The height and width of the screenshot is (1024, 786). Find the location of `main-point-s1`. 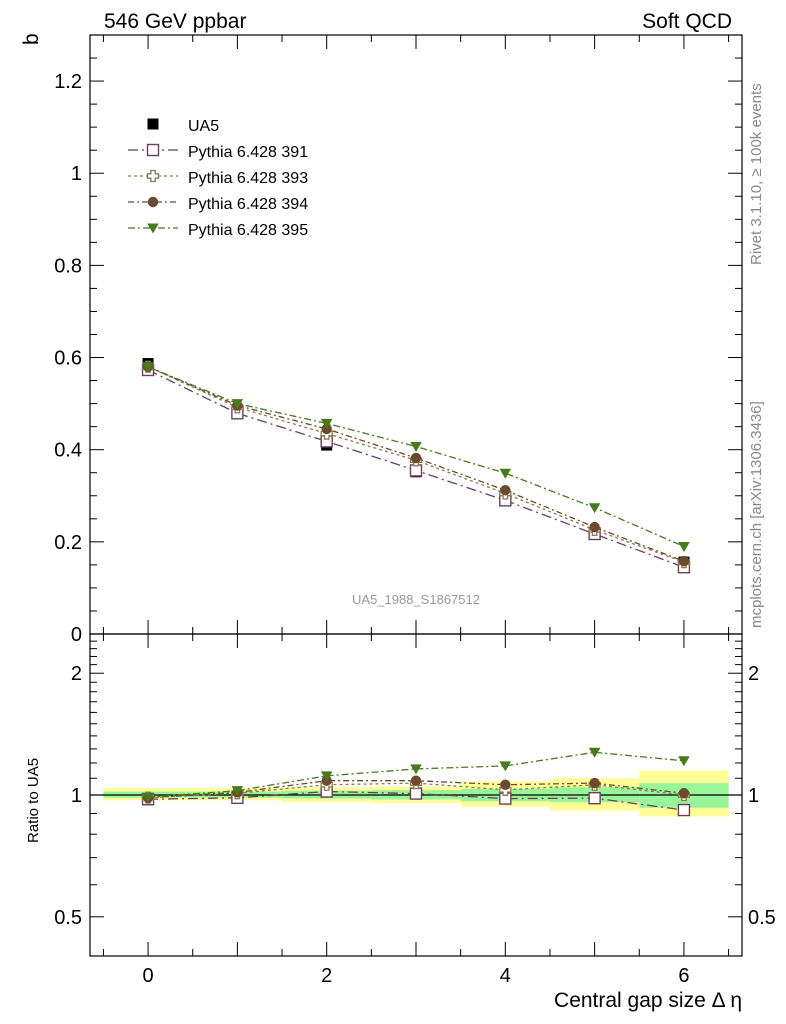

main-point-s1 is located at coordinates (416, 470).